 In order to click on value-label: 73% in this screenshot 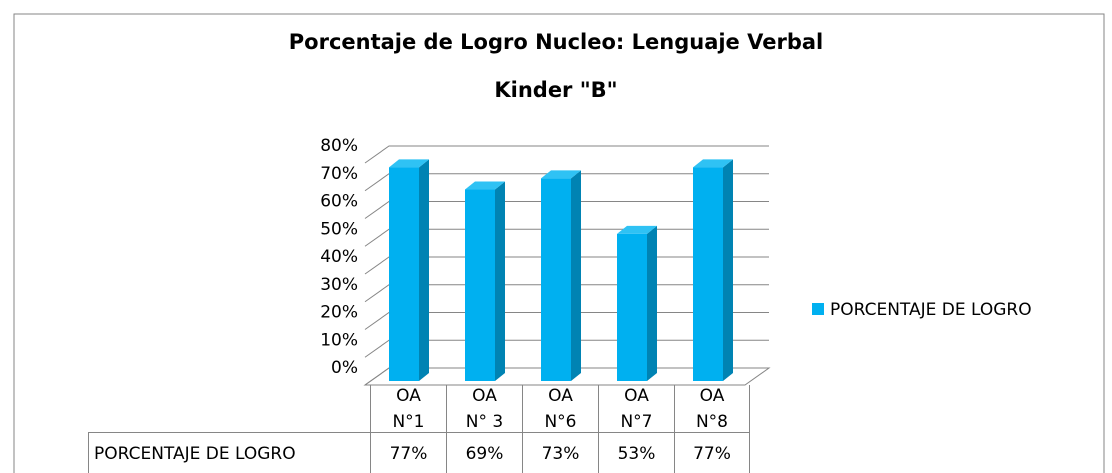, I will do `click(560, 452)`.